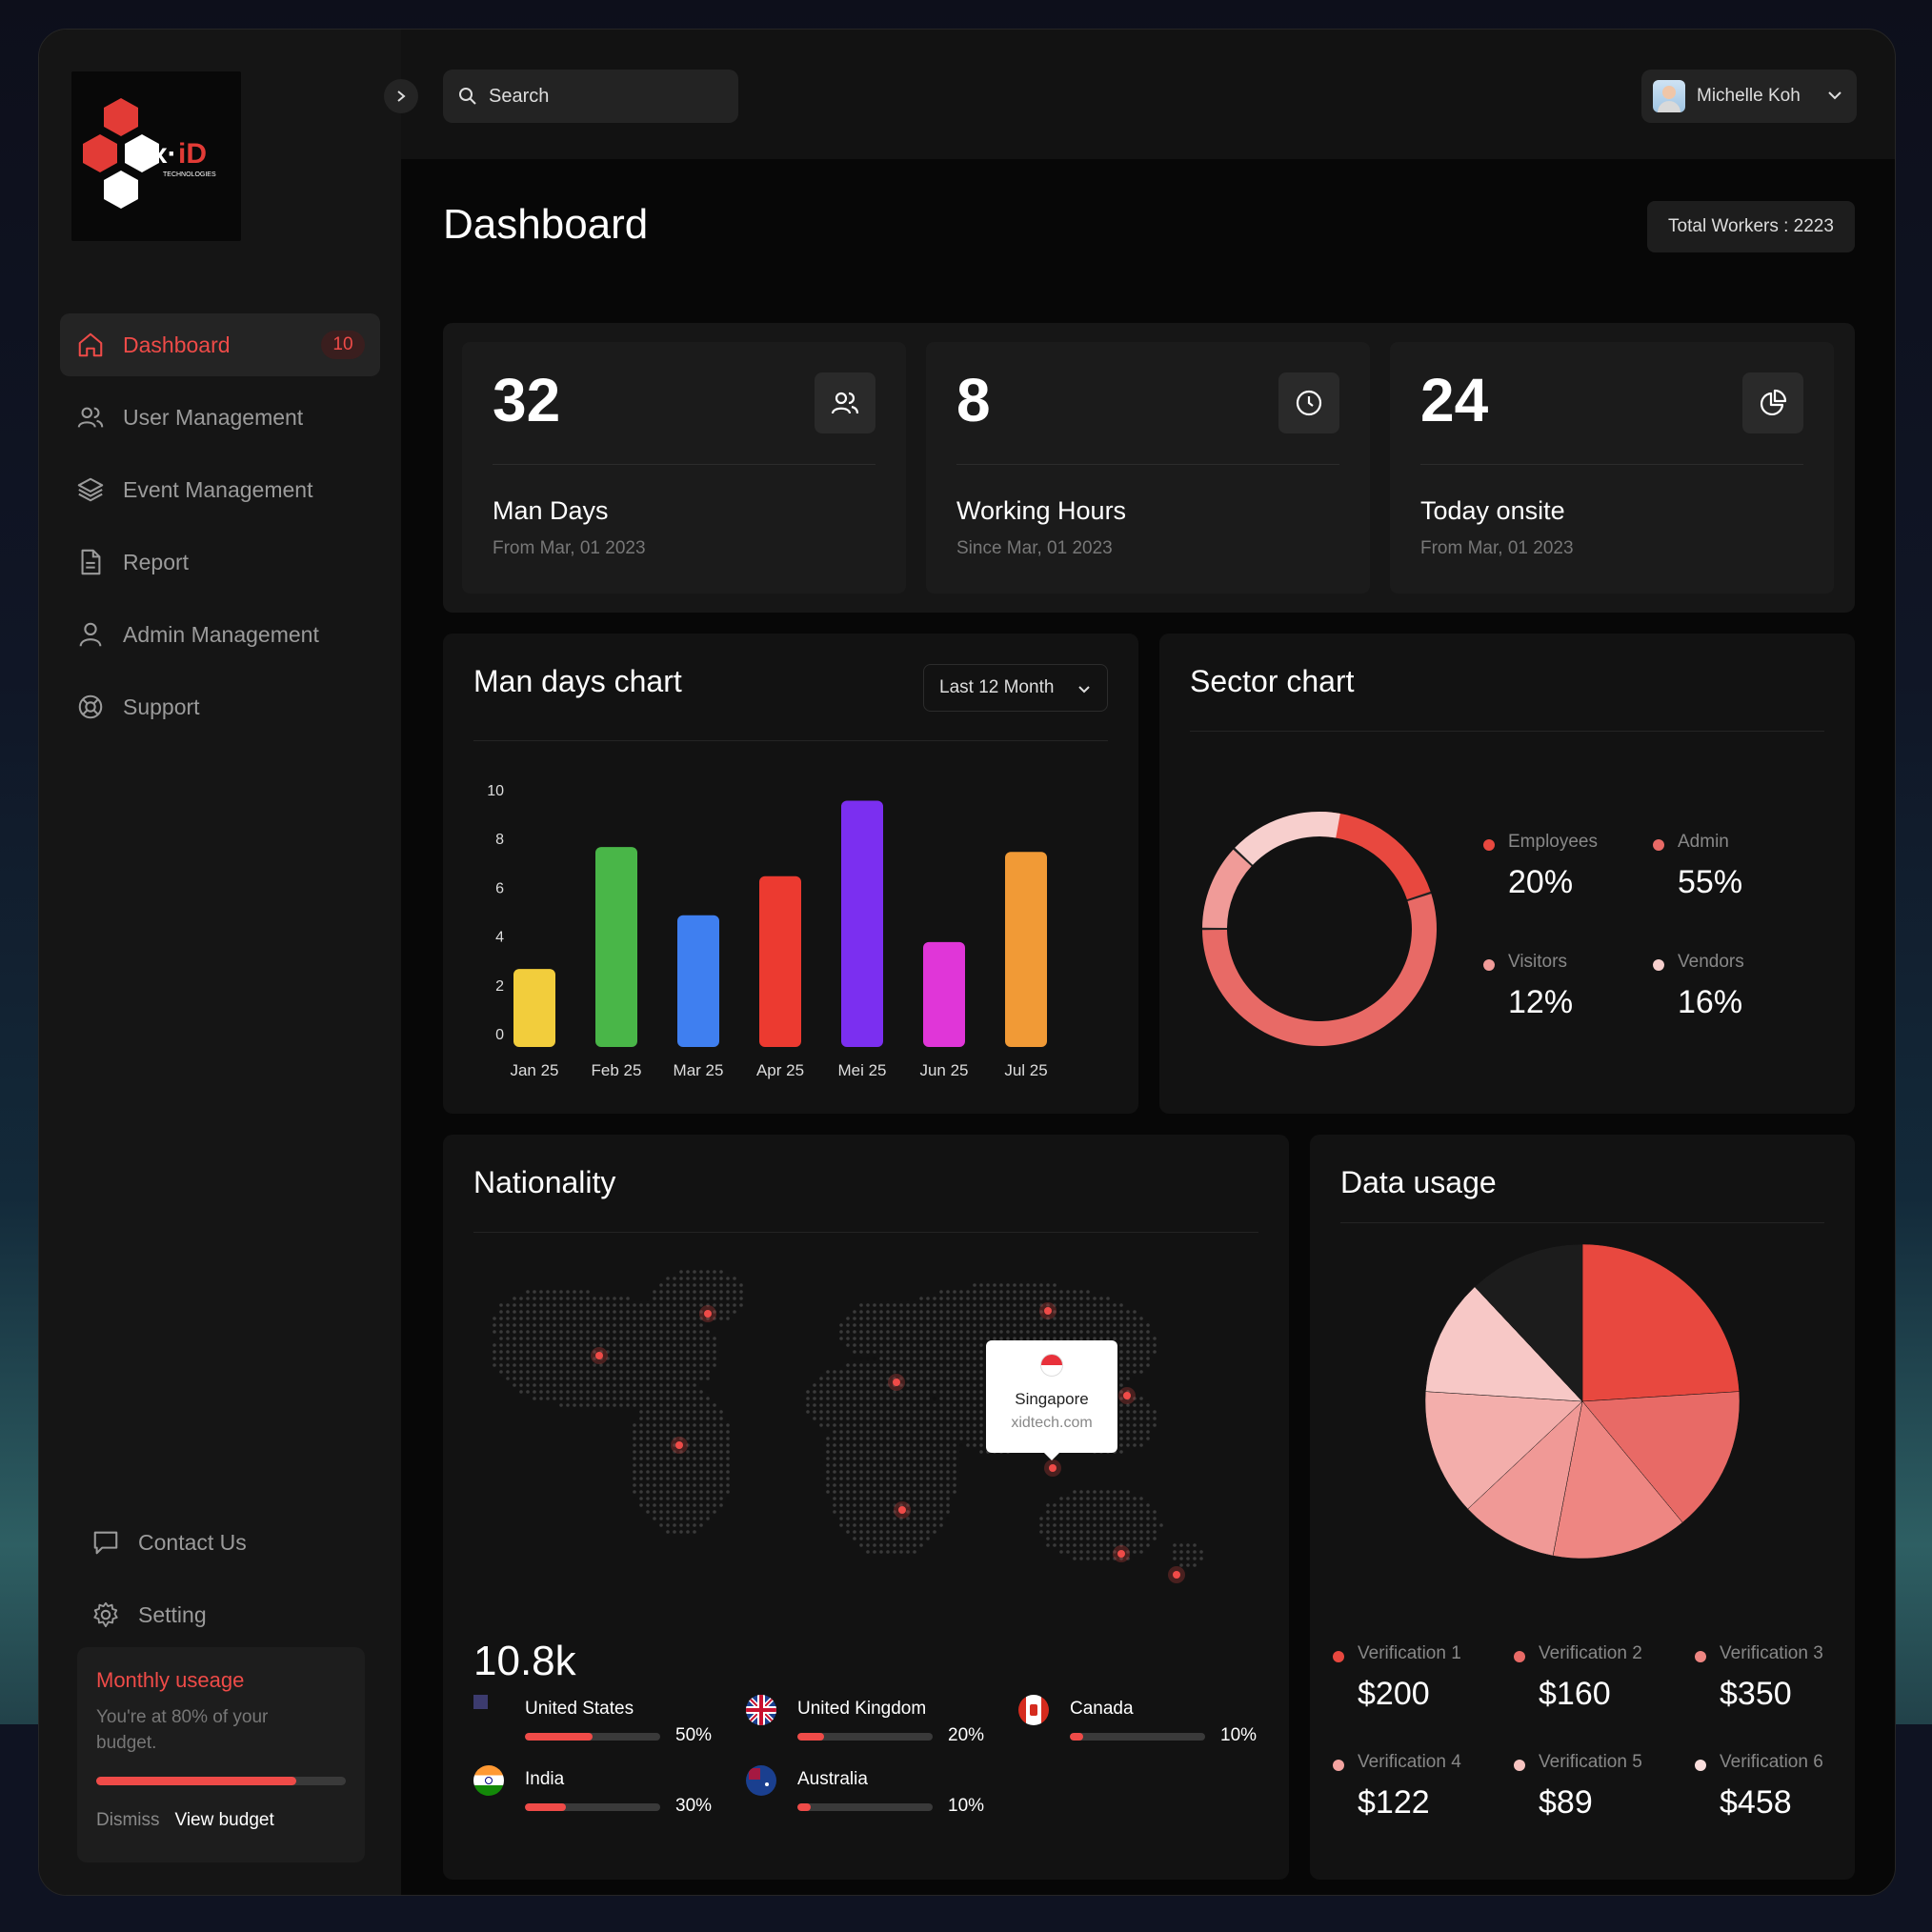 The image size is (1932, 1932). Describe the element at coordinates (220, 563) in the screenshot. I see `sidebar-item-report: Report` at that location.